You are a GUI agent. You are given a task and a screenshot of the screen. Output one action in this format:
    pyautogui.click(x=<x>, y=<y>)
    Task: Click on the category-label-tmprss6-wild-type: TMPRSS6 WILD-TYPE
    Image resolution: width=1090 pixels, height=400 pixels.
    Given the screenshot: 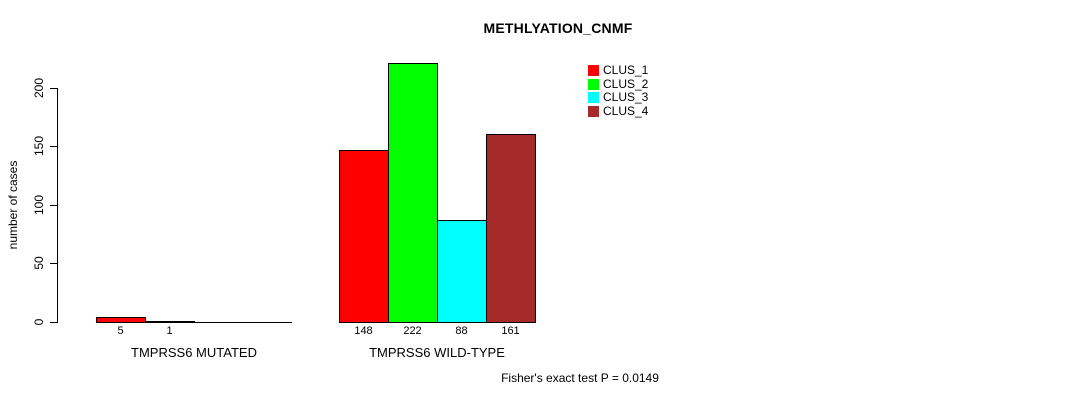 What is the action you would take?
    pyautogui.click(x=437, y=352)
    